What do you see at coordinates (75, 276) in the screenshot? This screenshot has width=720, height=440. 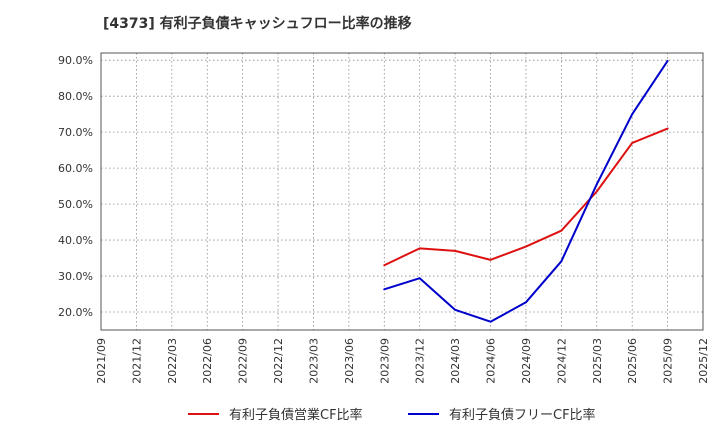 I see `y-tick-label: 30.0%` at bounding box center [75, 276].